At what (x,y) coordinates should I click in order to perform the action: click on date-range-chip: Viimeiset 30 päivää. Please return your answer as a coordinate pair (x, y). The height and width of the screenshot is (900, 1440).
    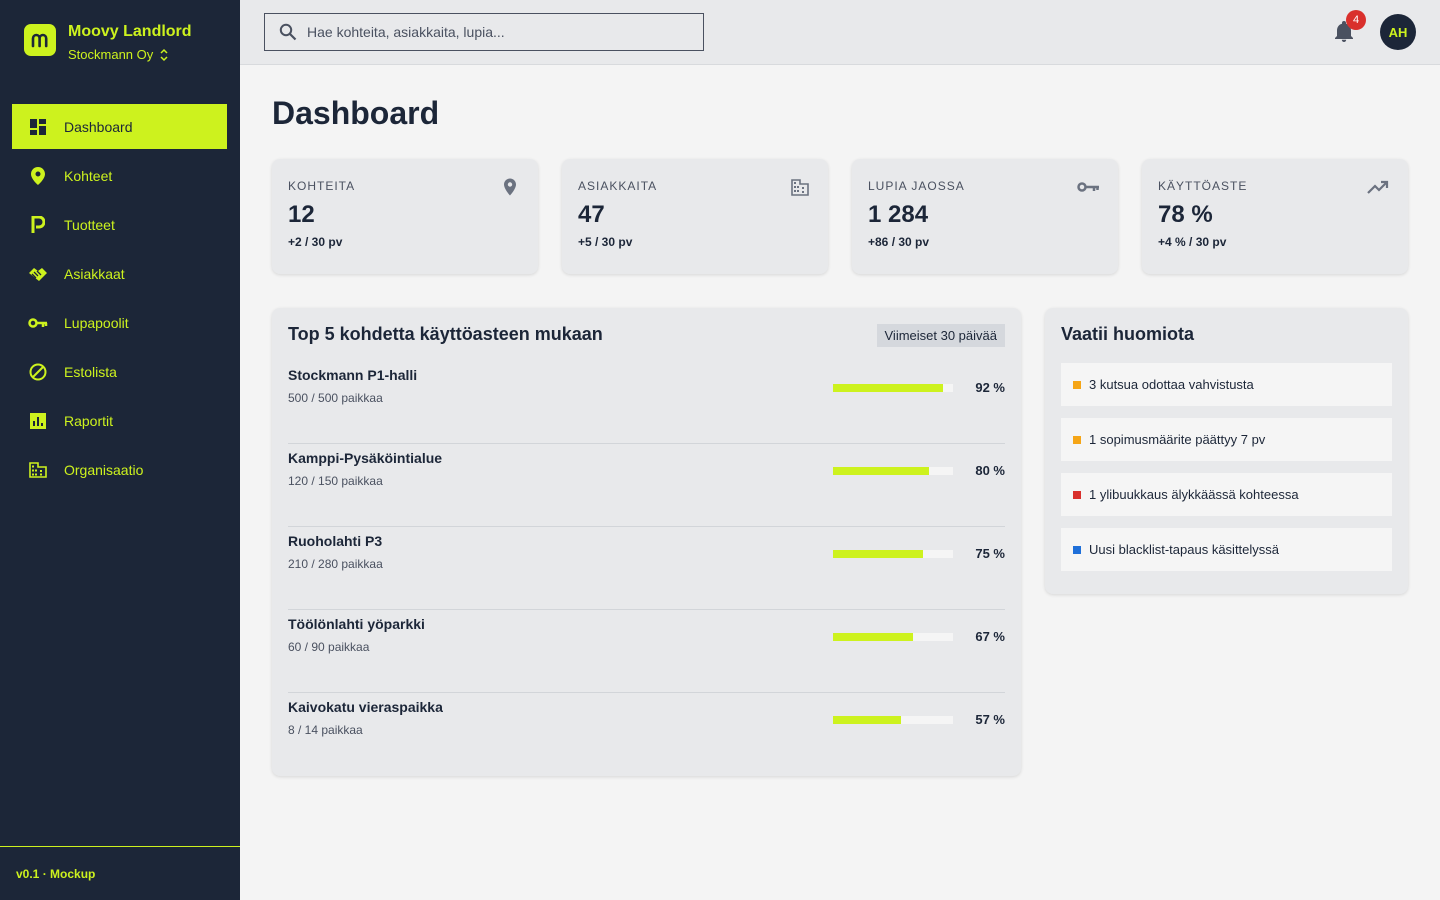
    Looking at the image, I should click on (940, 335).